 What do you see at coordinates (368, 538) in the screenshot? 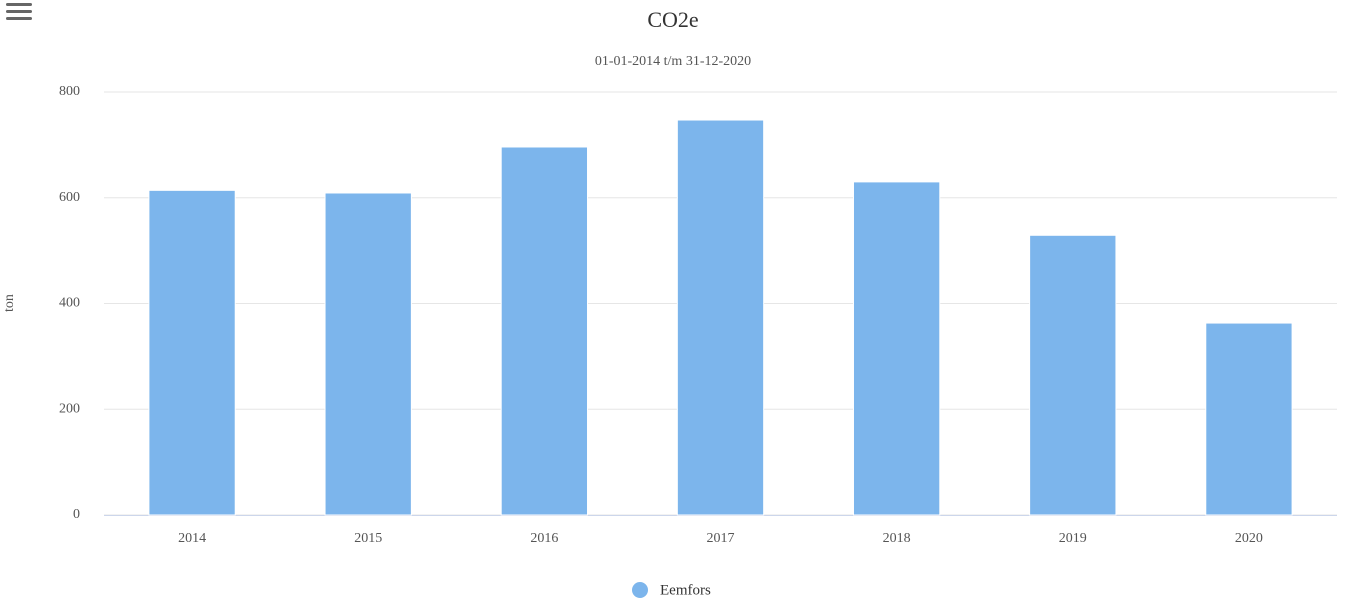
I see `x-tick-label: 2015` at bounding box center [368, 538].